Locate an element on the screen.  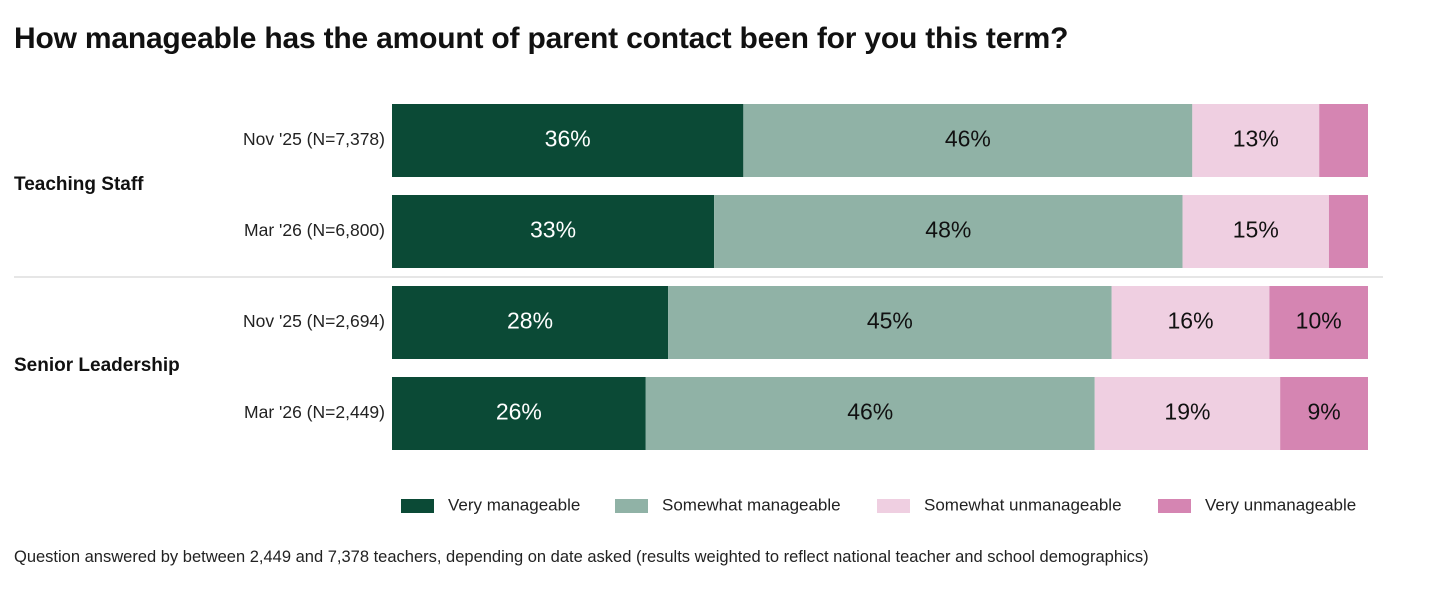
legend-label: Very unmanageable is located at coordinates (1280, 504).